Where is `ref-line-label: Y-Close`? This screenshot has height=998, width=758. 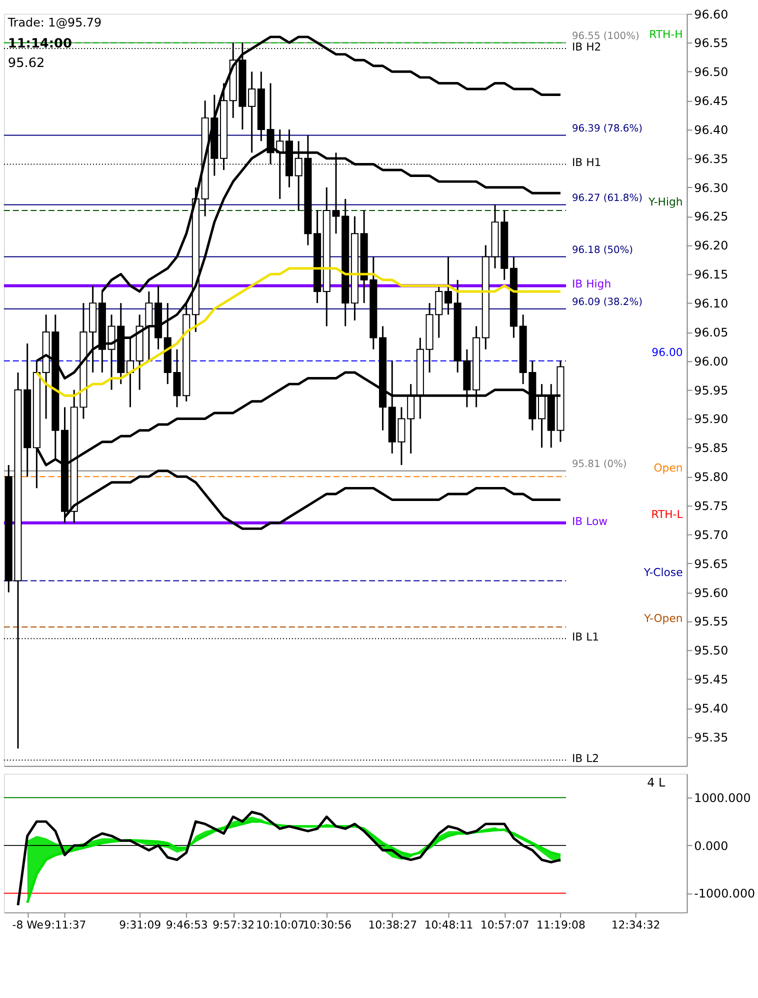
ref-line-label: Y-Close is located at coordinates (663, 572).